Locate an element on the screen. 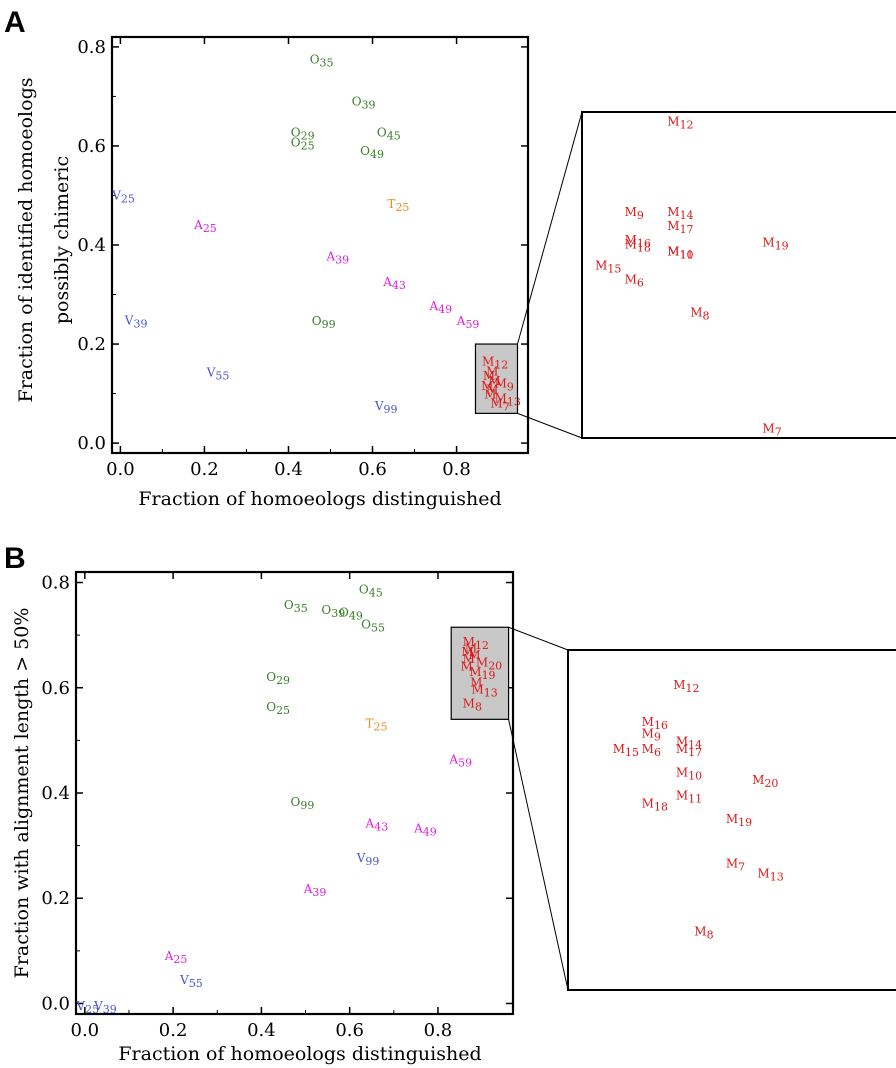 This screenshot has height=1068, width=896. panel-b-y-label: Fraction with alignment length > 50% is located at coordinates (22, 793).